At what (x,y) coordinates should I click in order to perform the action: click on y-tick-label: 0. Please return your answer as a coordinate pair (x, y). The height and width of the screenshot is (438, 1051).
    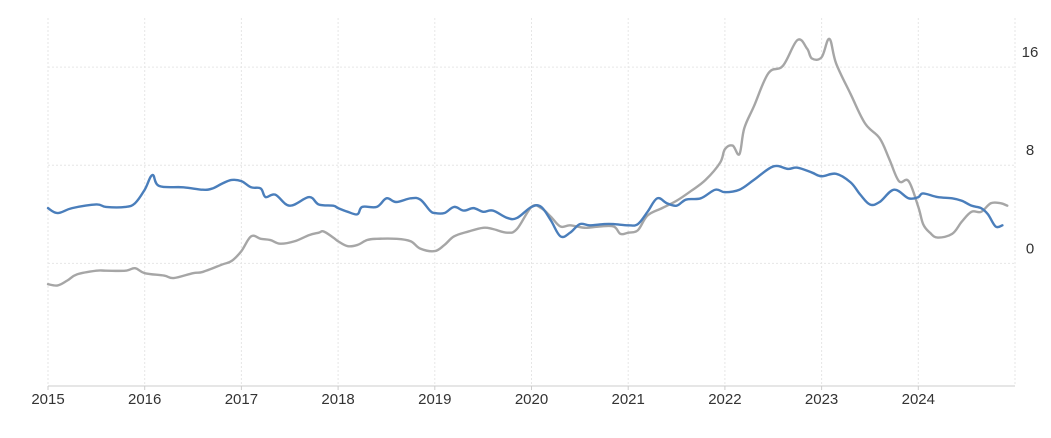
    Looking at the image, I should click on (1030, 248).